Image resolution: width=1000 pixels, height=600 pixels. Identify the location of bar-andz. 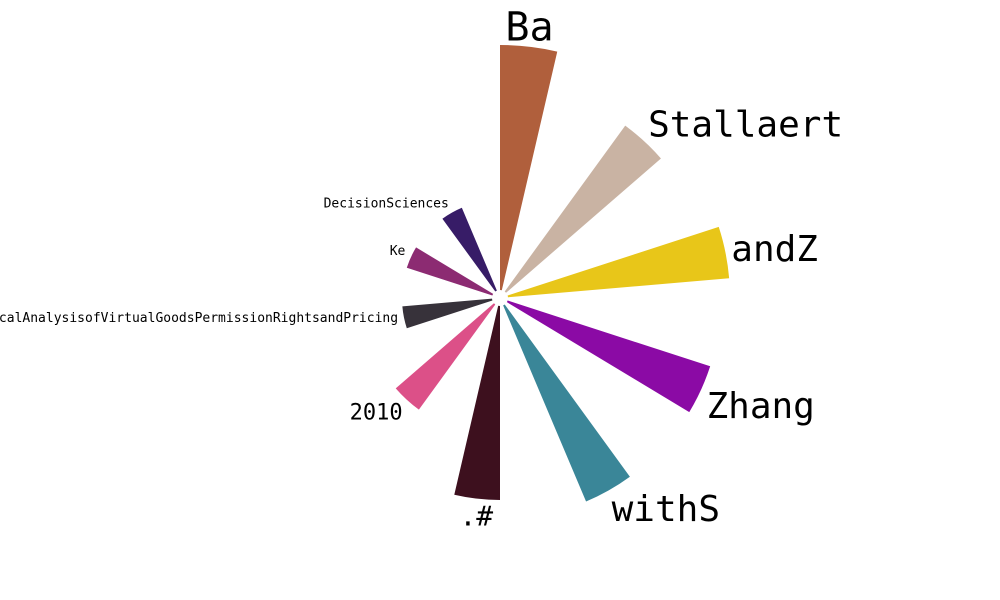
(618, 262).